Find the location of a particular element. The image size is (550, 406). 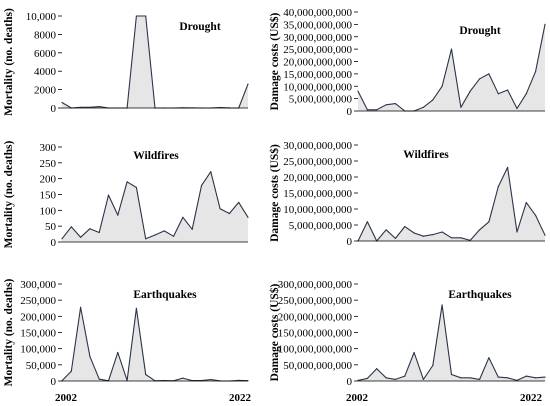

y-tick-label: 300,000,000,000 is located at coordinates (315, 285).